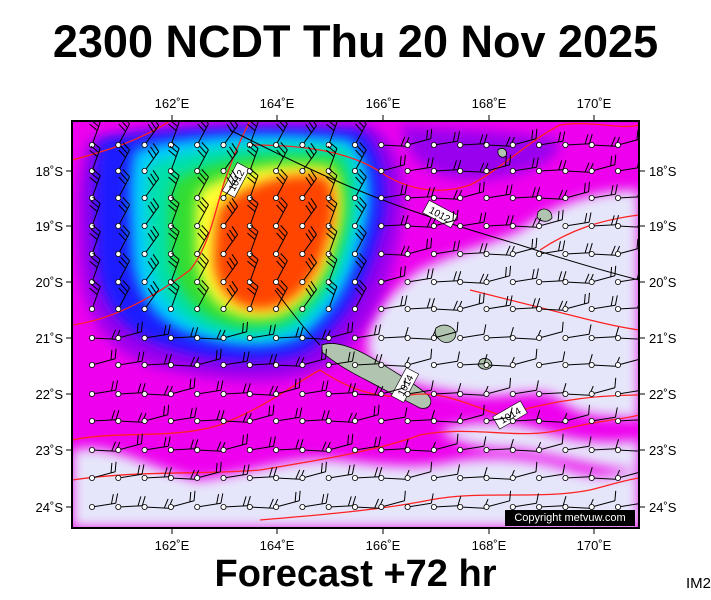 This screenshot has width=711, height=600. What do you see at coordinates (663, 394) in the screenshot?
I see `lat-tick-label: 22˚S` at bounding box center [663, 394].